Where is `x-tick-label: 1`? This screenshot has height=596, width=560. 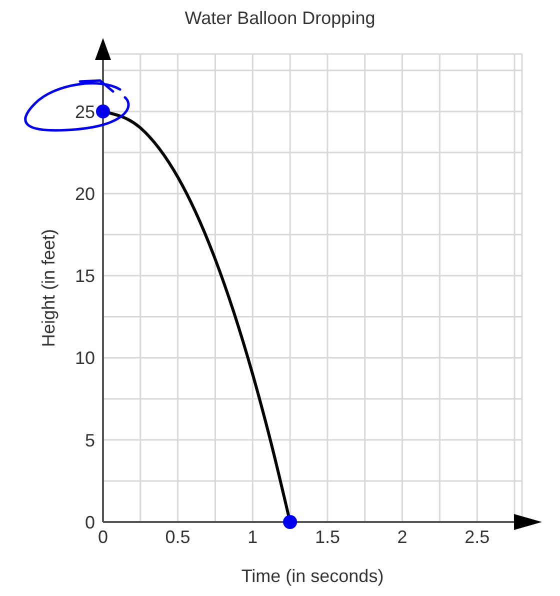 x-tick-label: 1 is located at coordinates (253, 536).